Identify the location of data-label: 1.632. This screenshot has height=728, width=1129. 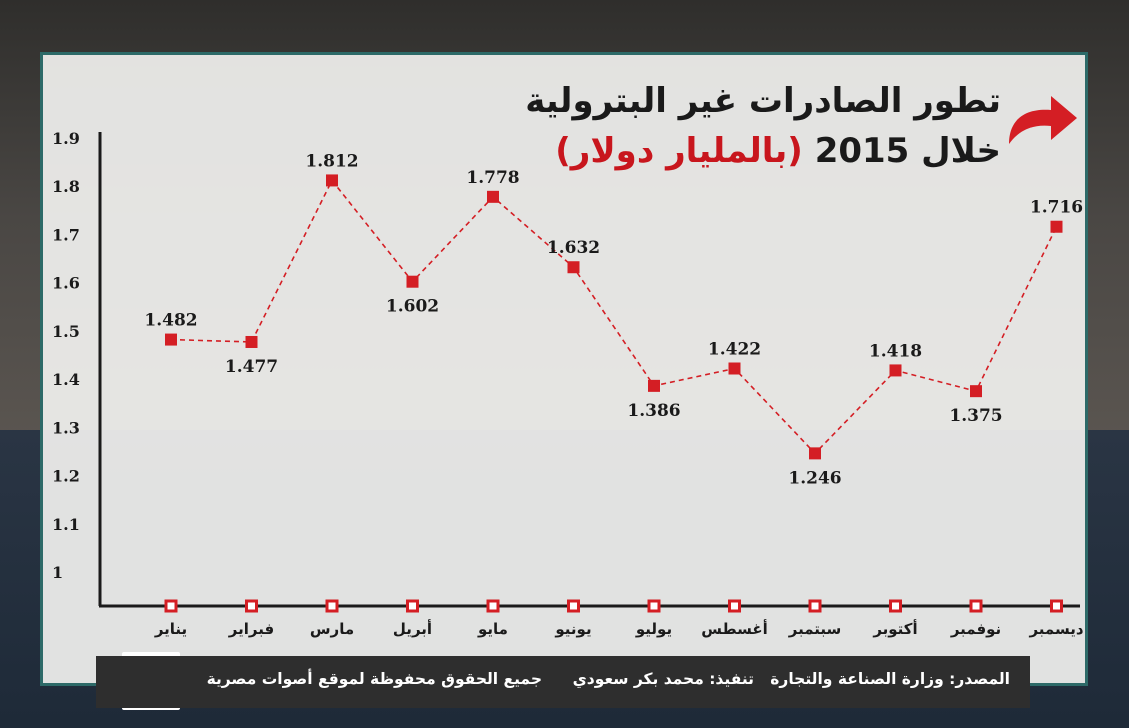
(573, 248).